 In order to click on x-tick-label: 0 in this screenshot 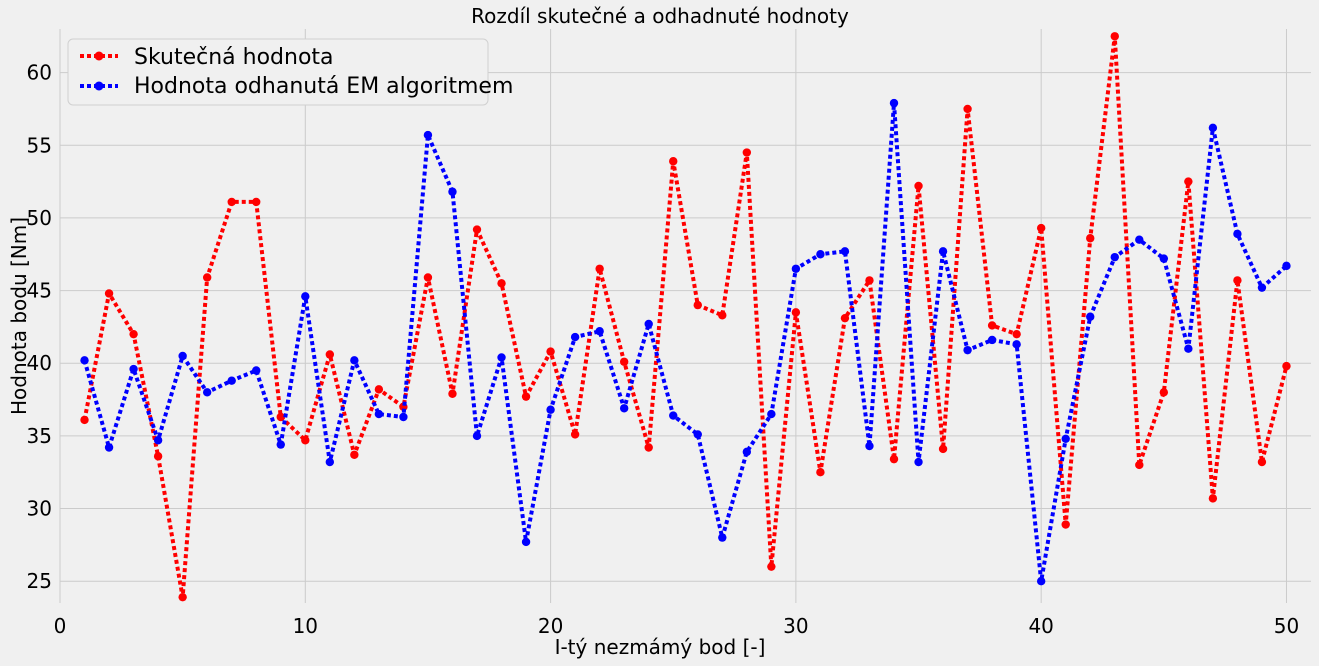, I will do `click(60, 626)`.